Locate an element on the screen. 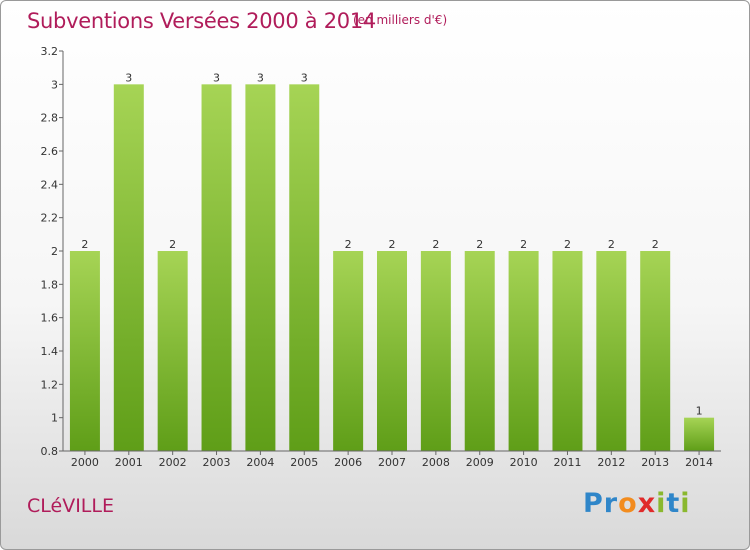 This screenshot has width=750, height=550. bar-value-label: 1 is located at coordinates (699, 411).